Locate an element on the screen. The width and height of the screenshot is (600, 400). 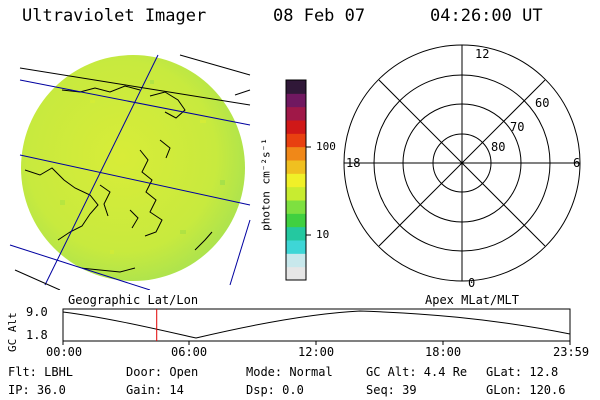
timeline-xtick-1800: 18:00 is located at coordinates (443, 352).